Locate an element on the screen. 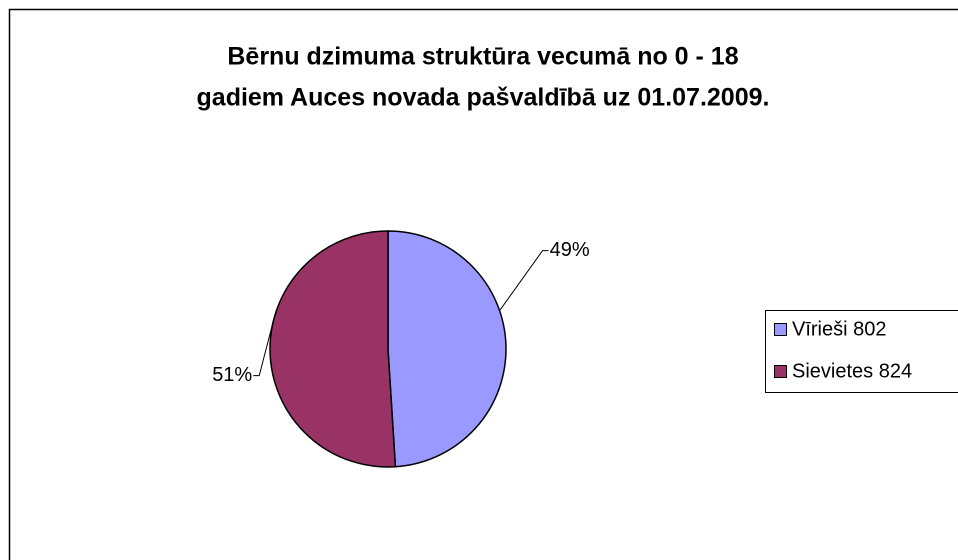 Image resolution: width=958 pixels, height=560 pixels. chart-title: Bērnu dzimuma struktūra vecumā no 0 - 18 is located at coordinates (482, 57).